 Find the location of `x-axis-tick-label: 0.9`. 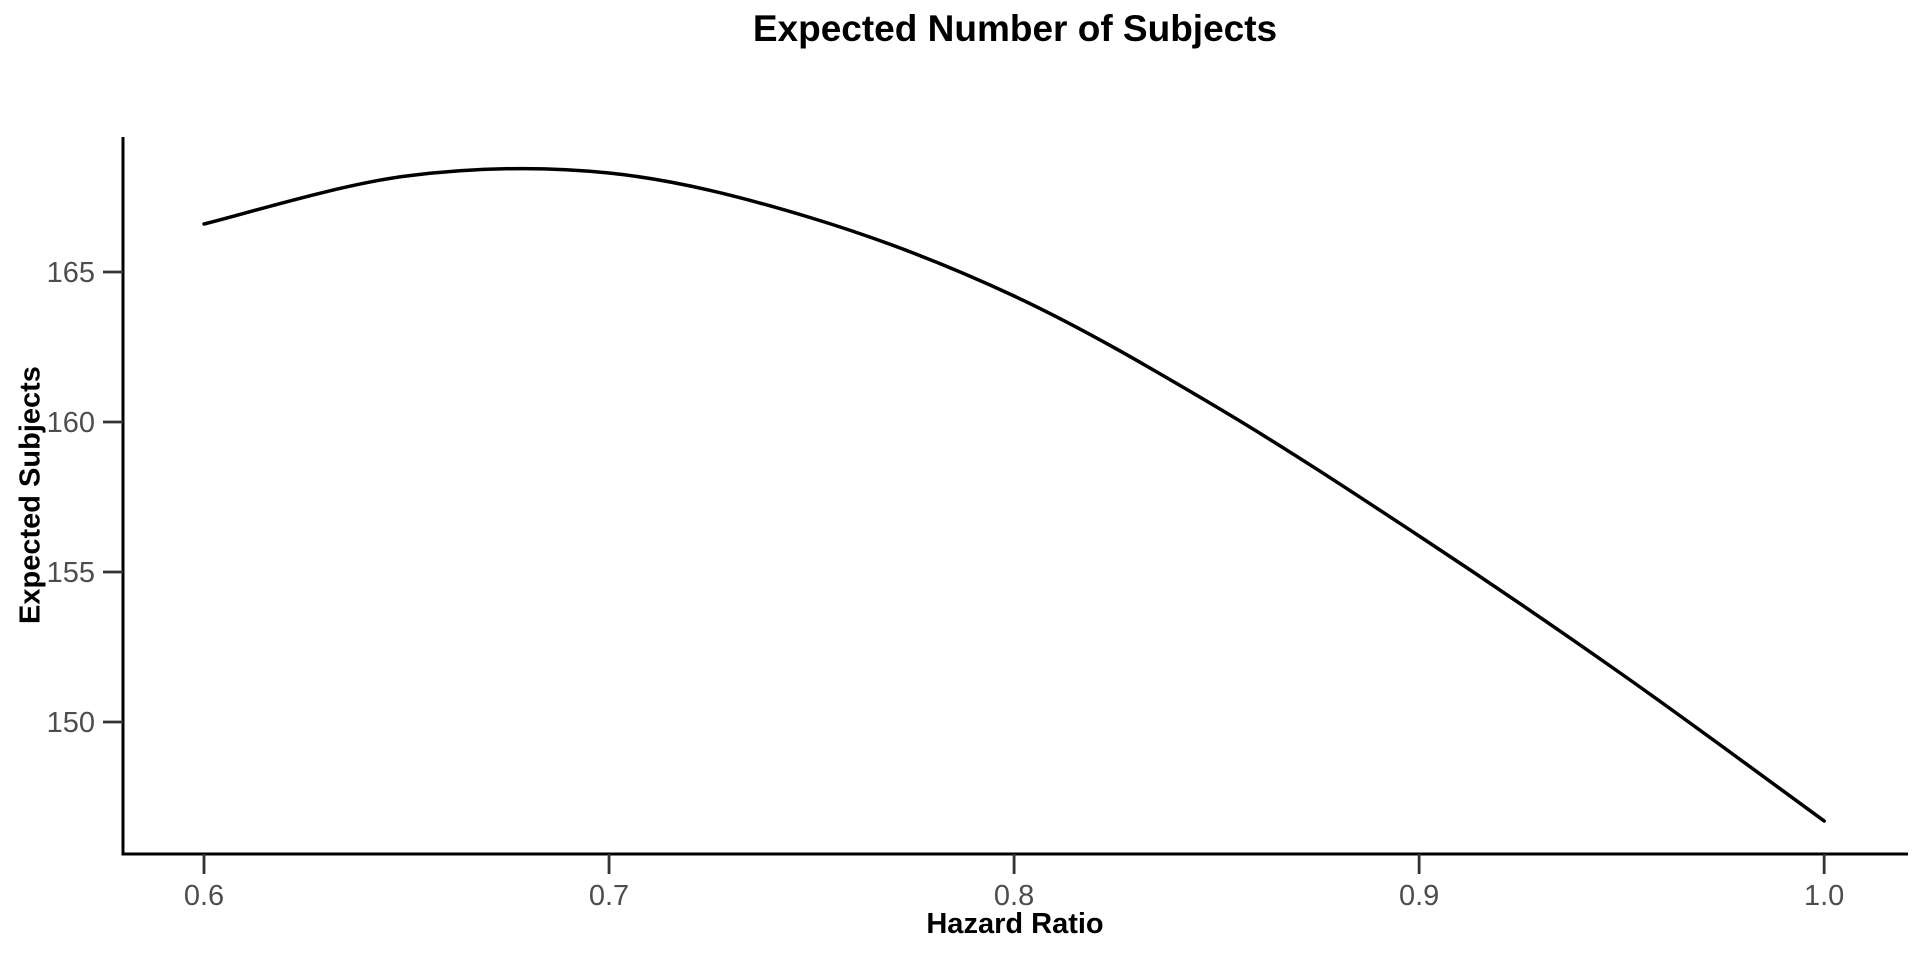

x-axis-tick-label: 0.9 is located at coordinates (1419, 896).